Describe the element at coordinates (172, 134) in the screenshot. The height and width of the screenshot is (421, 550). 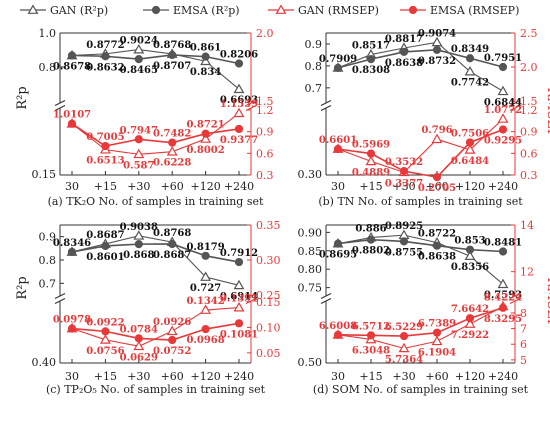
I see `data-label: 0.7482` at that location.